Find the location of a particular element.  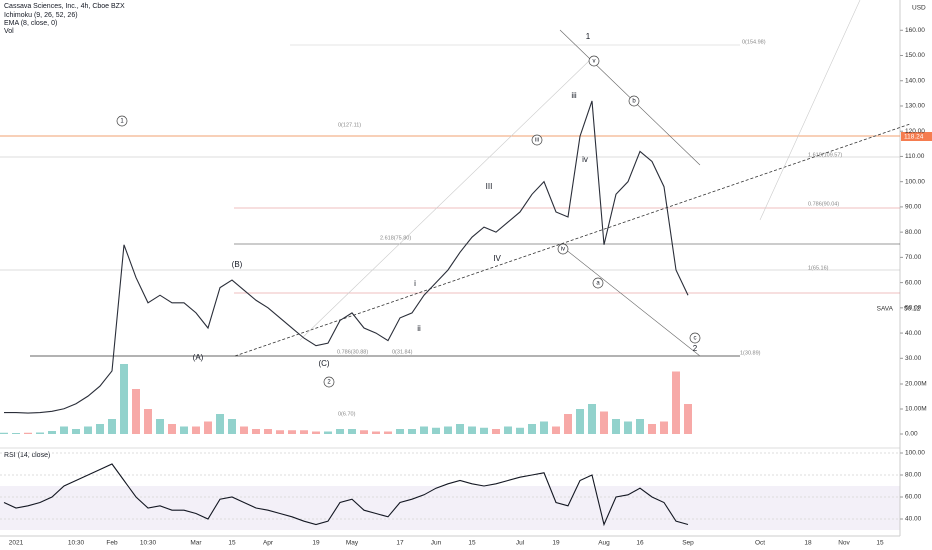

fib-label: 0(6.70) is located at coordinates (347, 414).